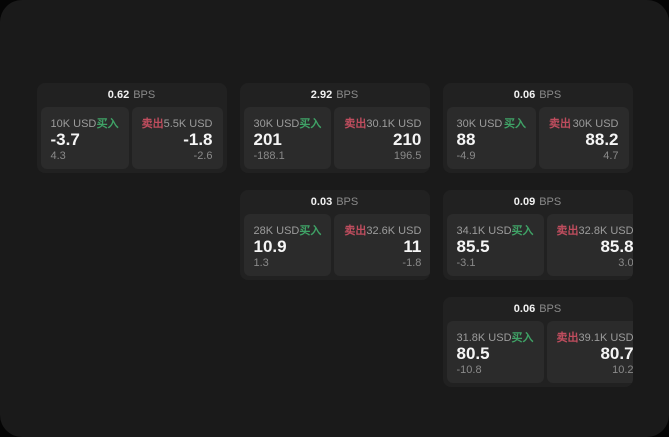  I want to click on sell-sub-value: 10.2, so click(622, 370).